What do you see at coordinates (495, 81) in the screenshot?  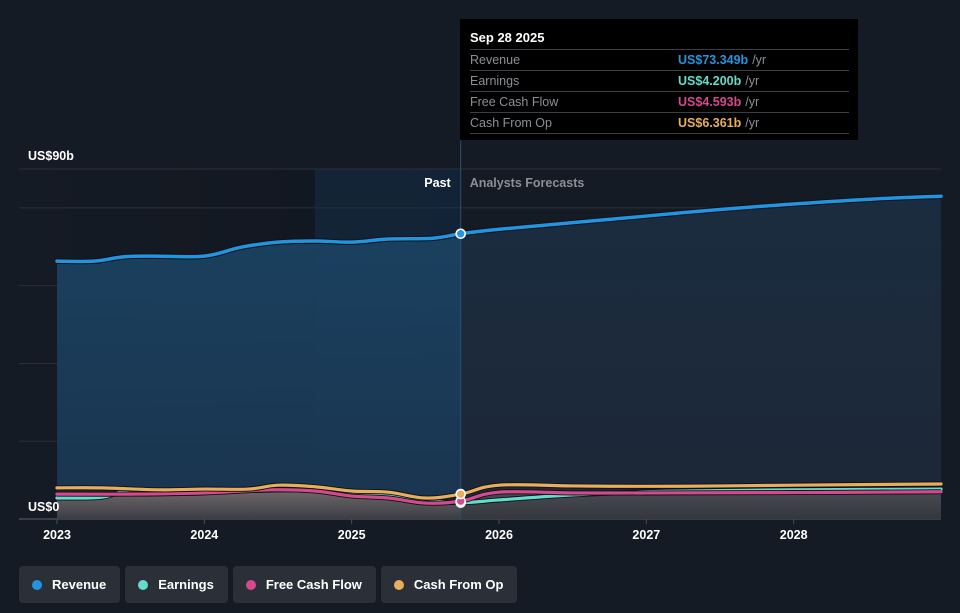 I see `tooltip-label: Earnings` at bounding box center [495, 81].